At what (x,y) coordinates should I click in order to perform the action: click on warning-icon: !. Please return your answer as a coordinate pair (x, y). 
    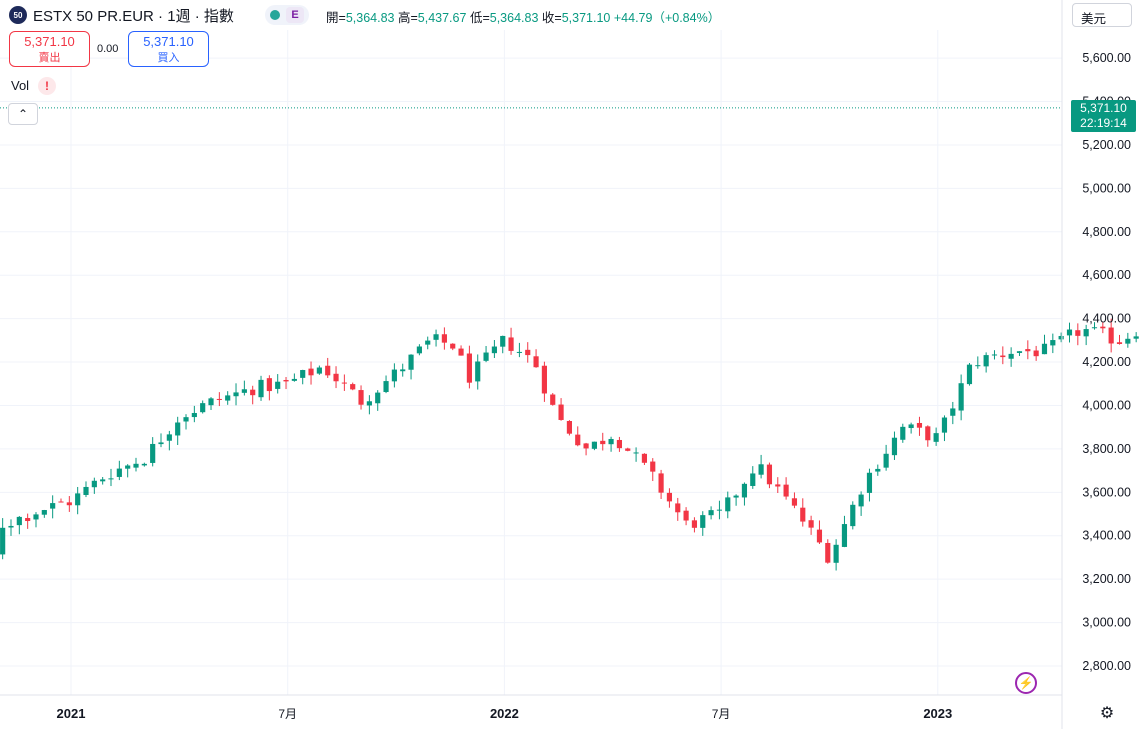
    Looking at the image, I should click on (47, 86).